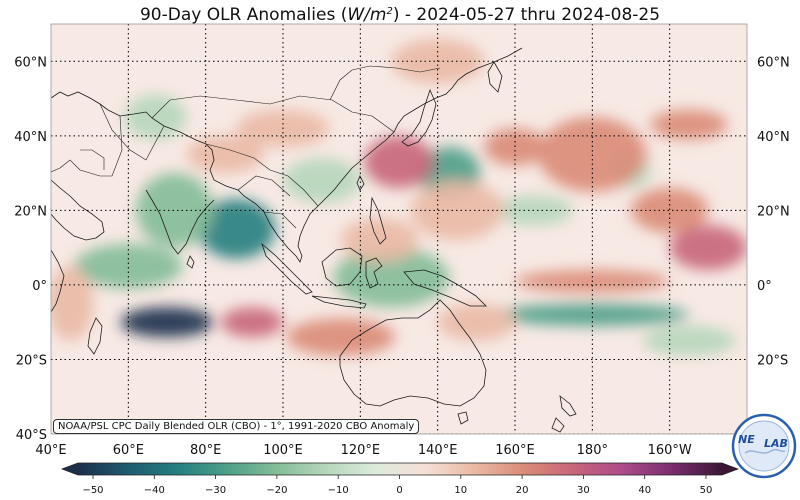  What do you see at coordinates (419, 117) in the screenshot?
I see `coastline-japan` at bounding box center [419, 117].